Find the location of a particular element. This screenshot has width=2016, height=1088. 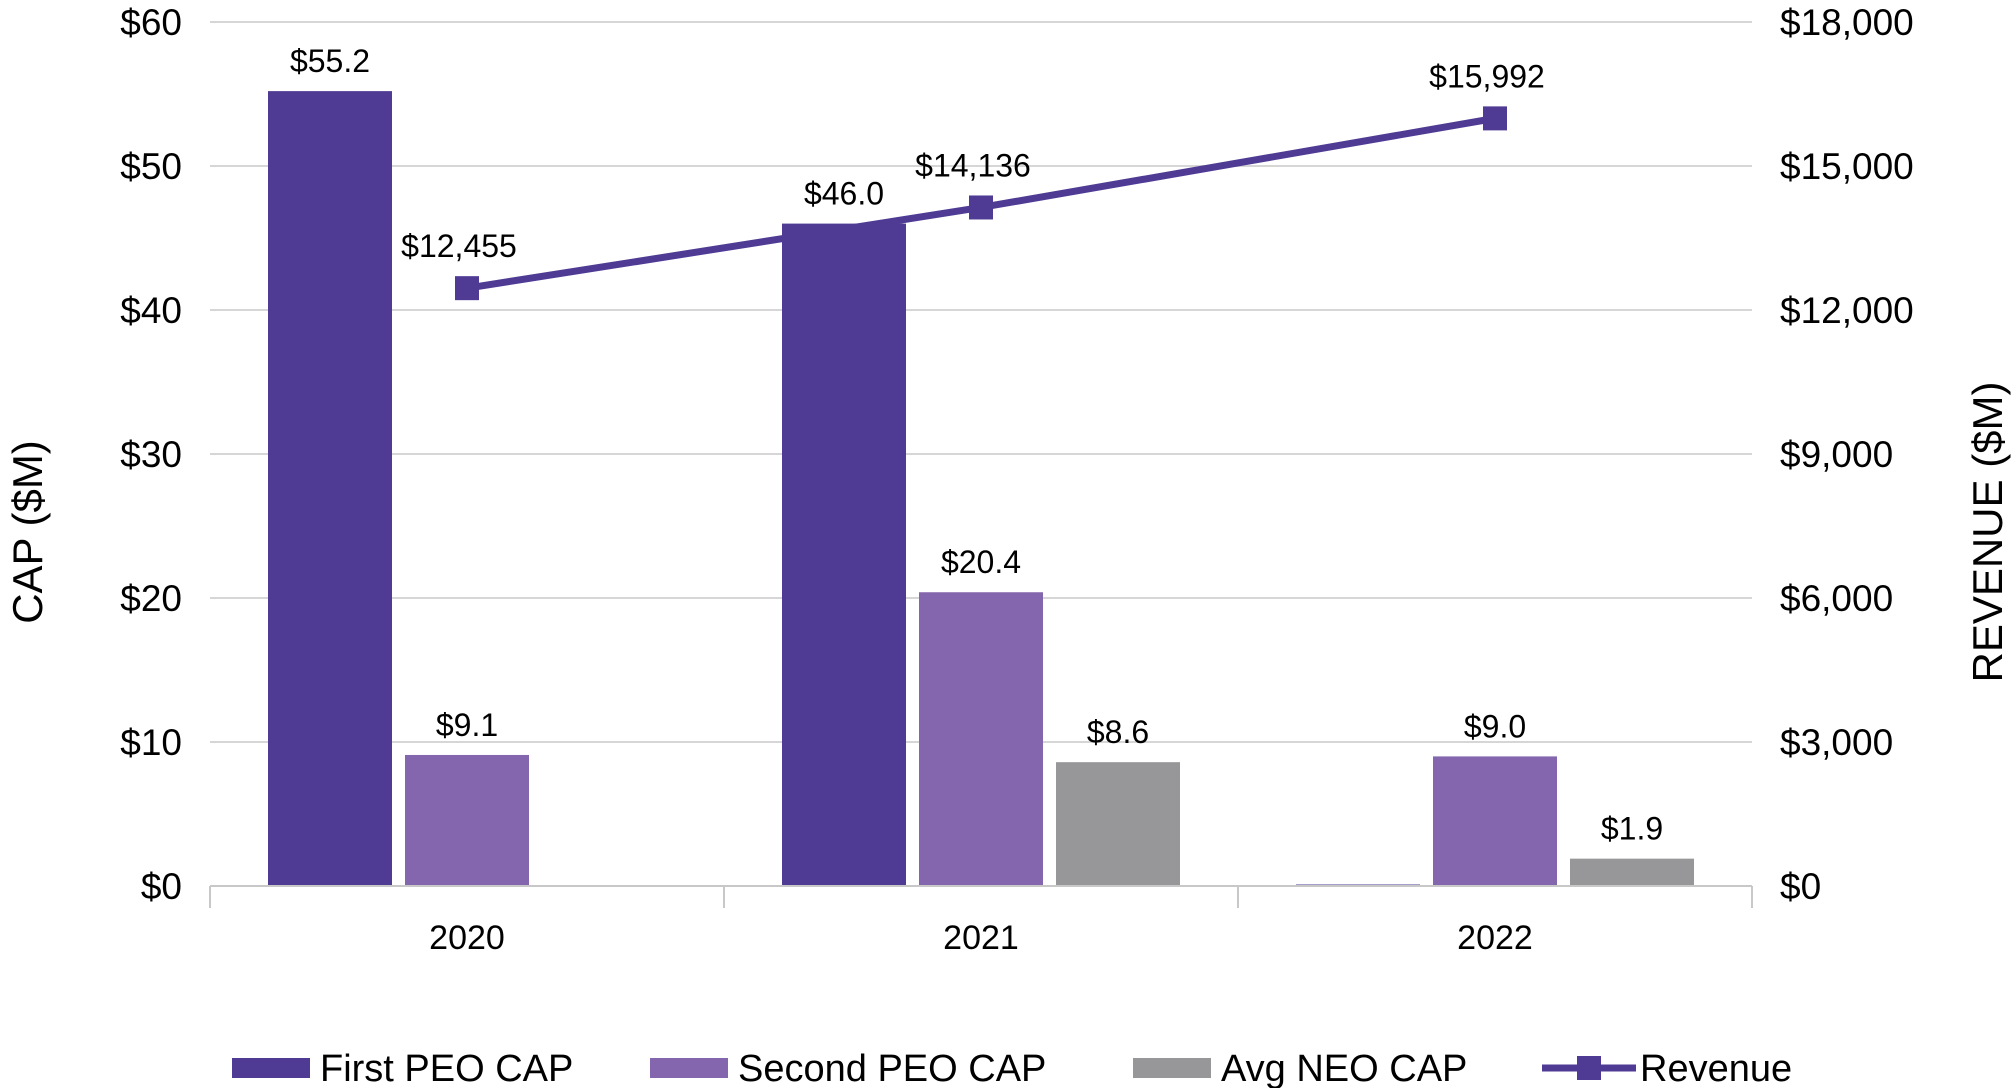

y2-tick-label: $12,000 is located at coordinates (1847, 310).